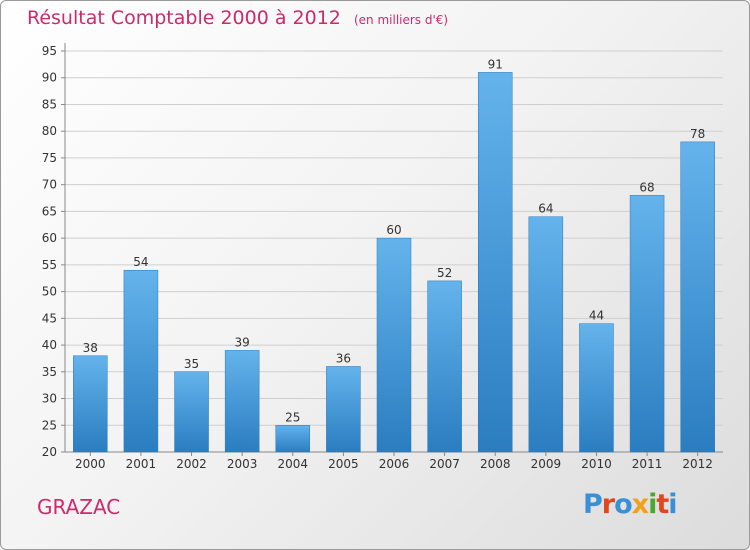  What do you see at coordinates (49, 211) in the screenshot?
I see `y-tick-label: 65` at bounding box center [49, 211].